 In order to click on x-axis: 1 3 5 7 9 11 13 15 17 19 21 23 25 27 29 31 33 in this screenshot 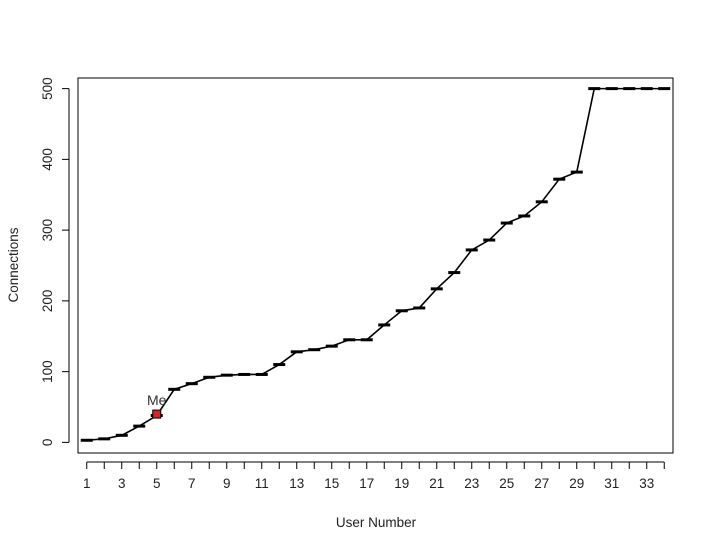, I will do `click(374, 476)`.